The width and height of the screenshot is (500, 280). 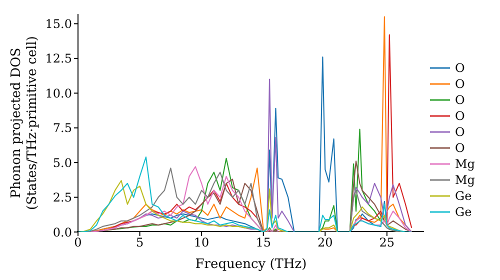 What do you see at coordinates (78, 243) in the screenshot?
I see `x-tick-label: 0` at bounding box center [78, 243].